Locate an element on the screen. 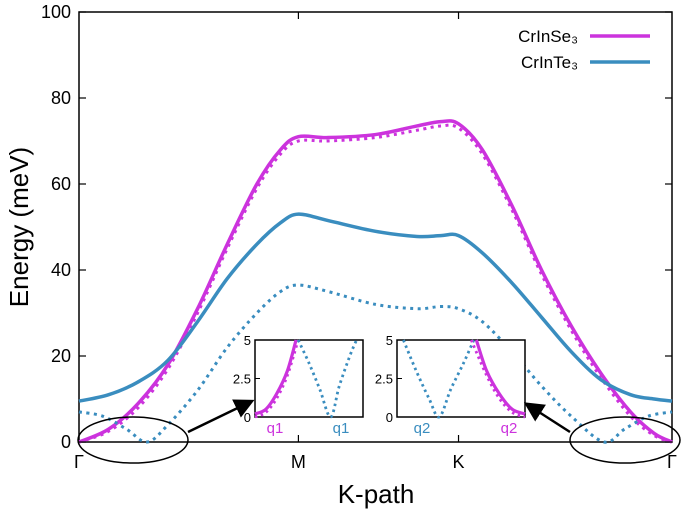 The width and height of the screenshot is (685, 515). inset-2: 0 2.5 5 q2 q2 is located at coordinates (450, 385).